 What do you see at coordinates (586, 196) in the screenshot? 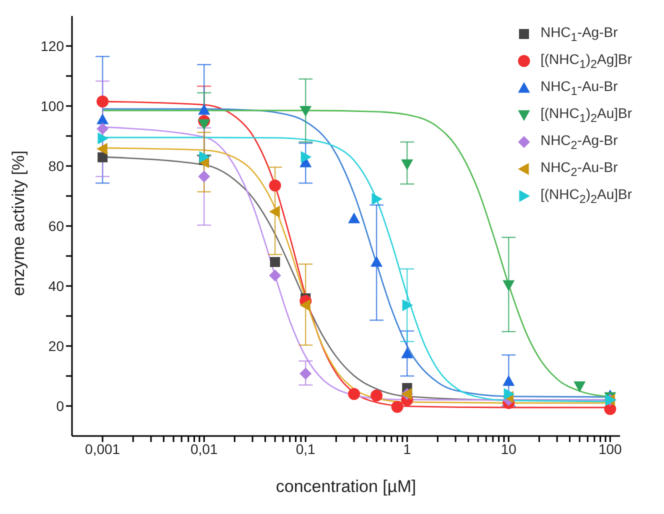
I see `legend-label: [(NHC$_{2}$)$_{2}$Au]Br` at bounding box center [586, 196].